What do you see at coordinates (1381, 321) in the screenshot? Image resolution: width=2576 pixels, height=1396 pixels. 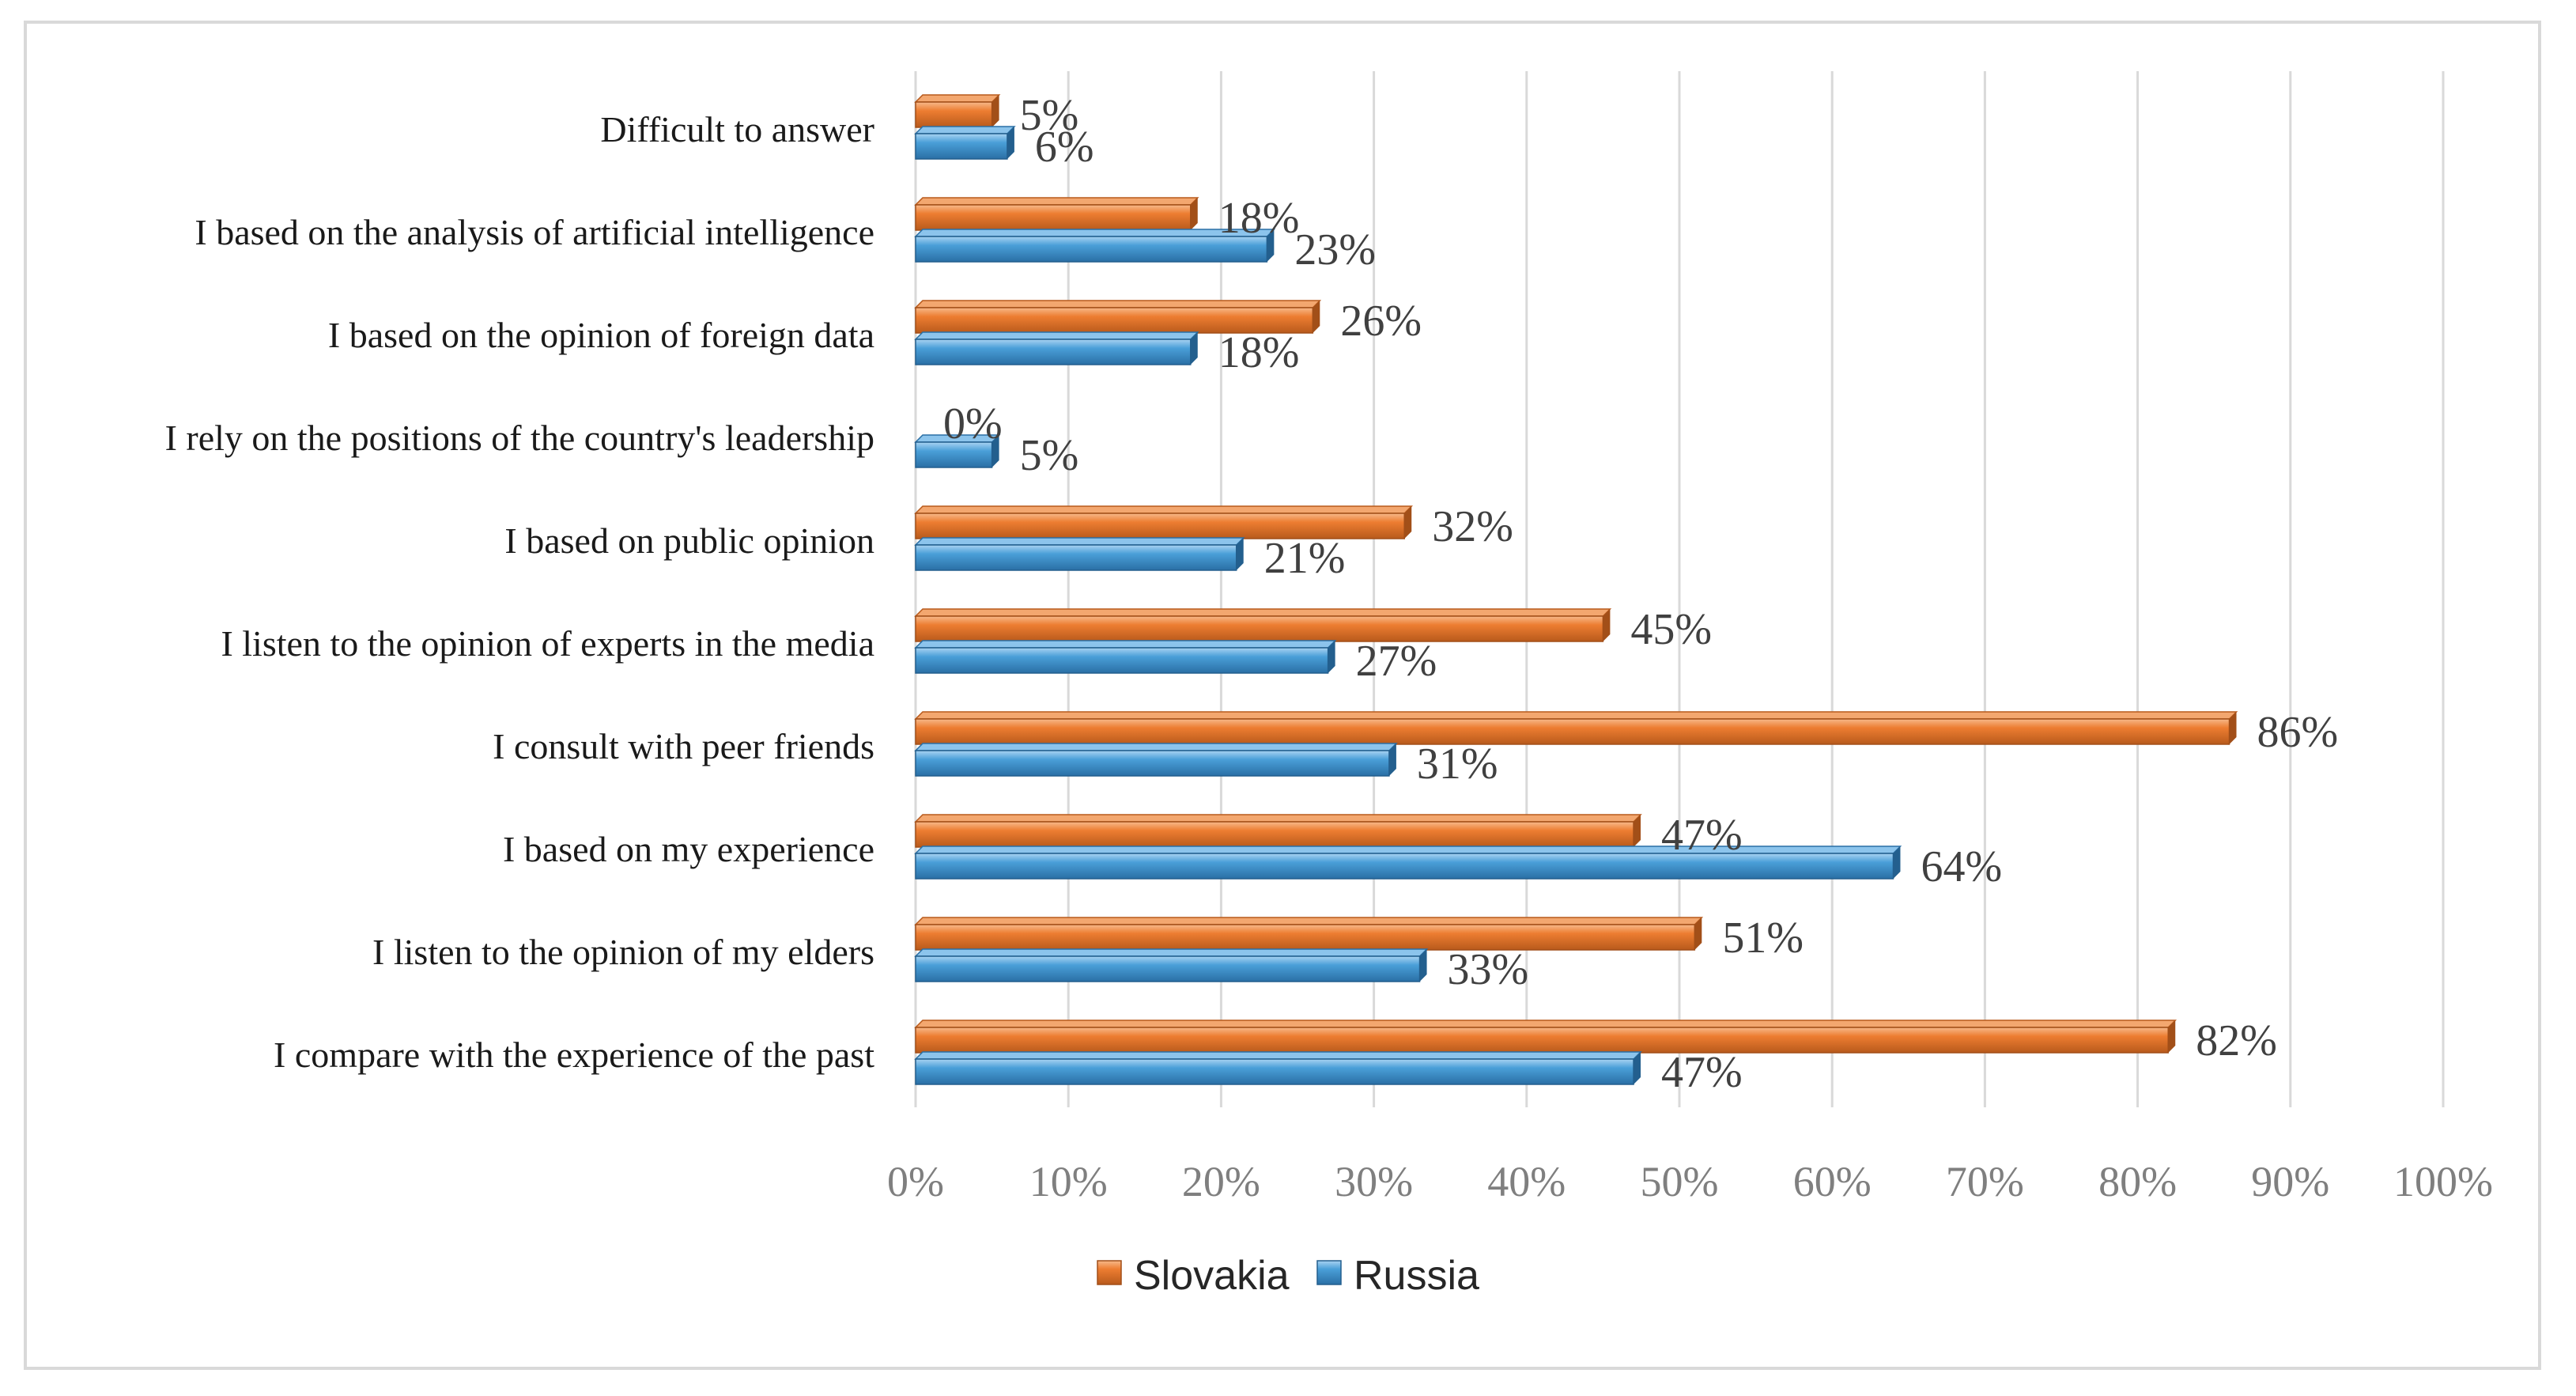 I see `data-label: 26%` at bounding box center [1381, 321].